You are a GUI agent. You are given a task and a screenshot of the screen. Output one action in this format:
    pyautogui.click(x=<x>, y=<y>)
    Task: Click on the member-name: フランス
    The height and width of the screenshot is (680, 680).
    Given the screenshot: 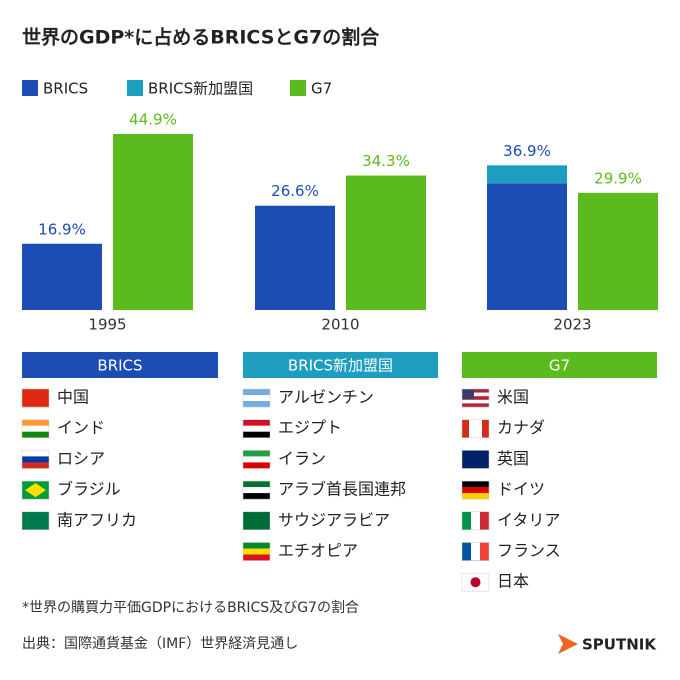 What is the action you would take?
    pyautogui.click(x=529, y=550)
    